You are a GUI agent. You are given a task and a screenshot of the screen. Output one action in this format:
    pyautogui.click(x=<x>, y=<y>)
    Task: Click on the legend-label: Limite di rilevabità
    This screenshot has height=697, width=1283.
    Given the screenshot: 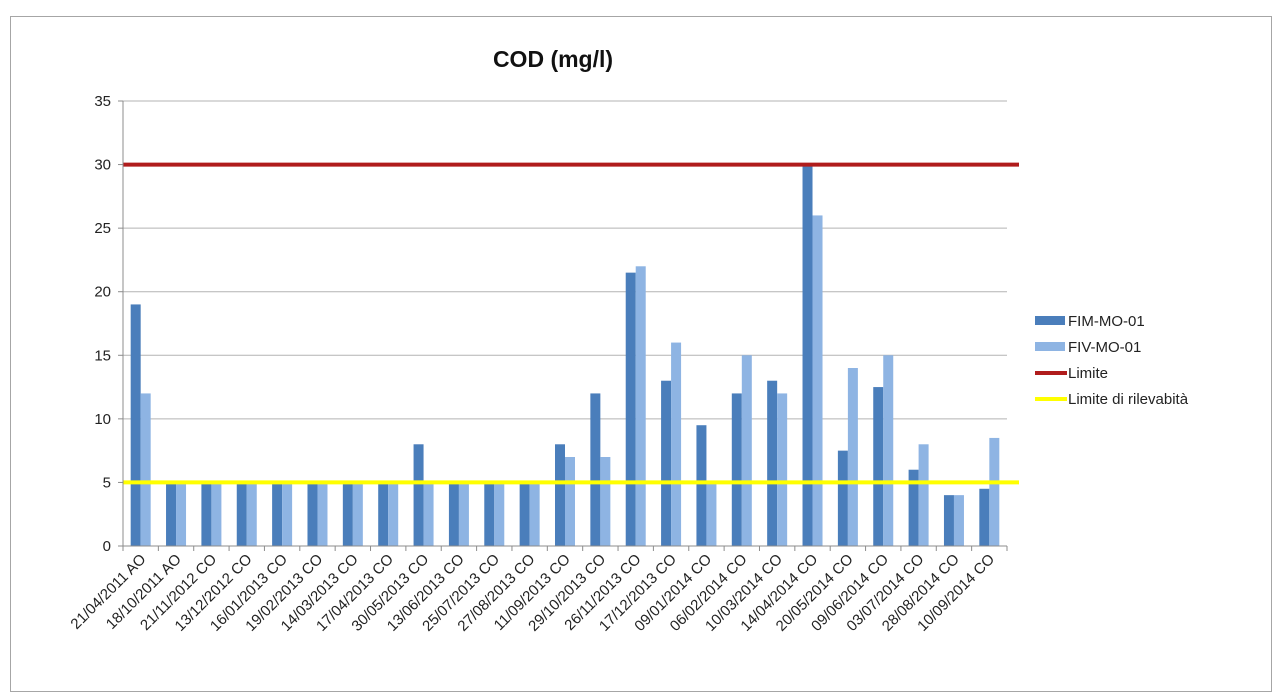 What is the action you would take?
    pyautogui.click(x=1128, y=399)
    